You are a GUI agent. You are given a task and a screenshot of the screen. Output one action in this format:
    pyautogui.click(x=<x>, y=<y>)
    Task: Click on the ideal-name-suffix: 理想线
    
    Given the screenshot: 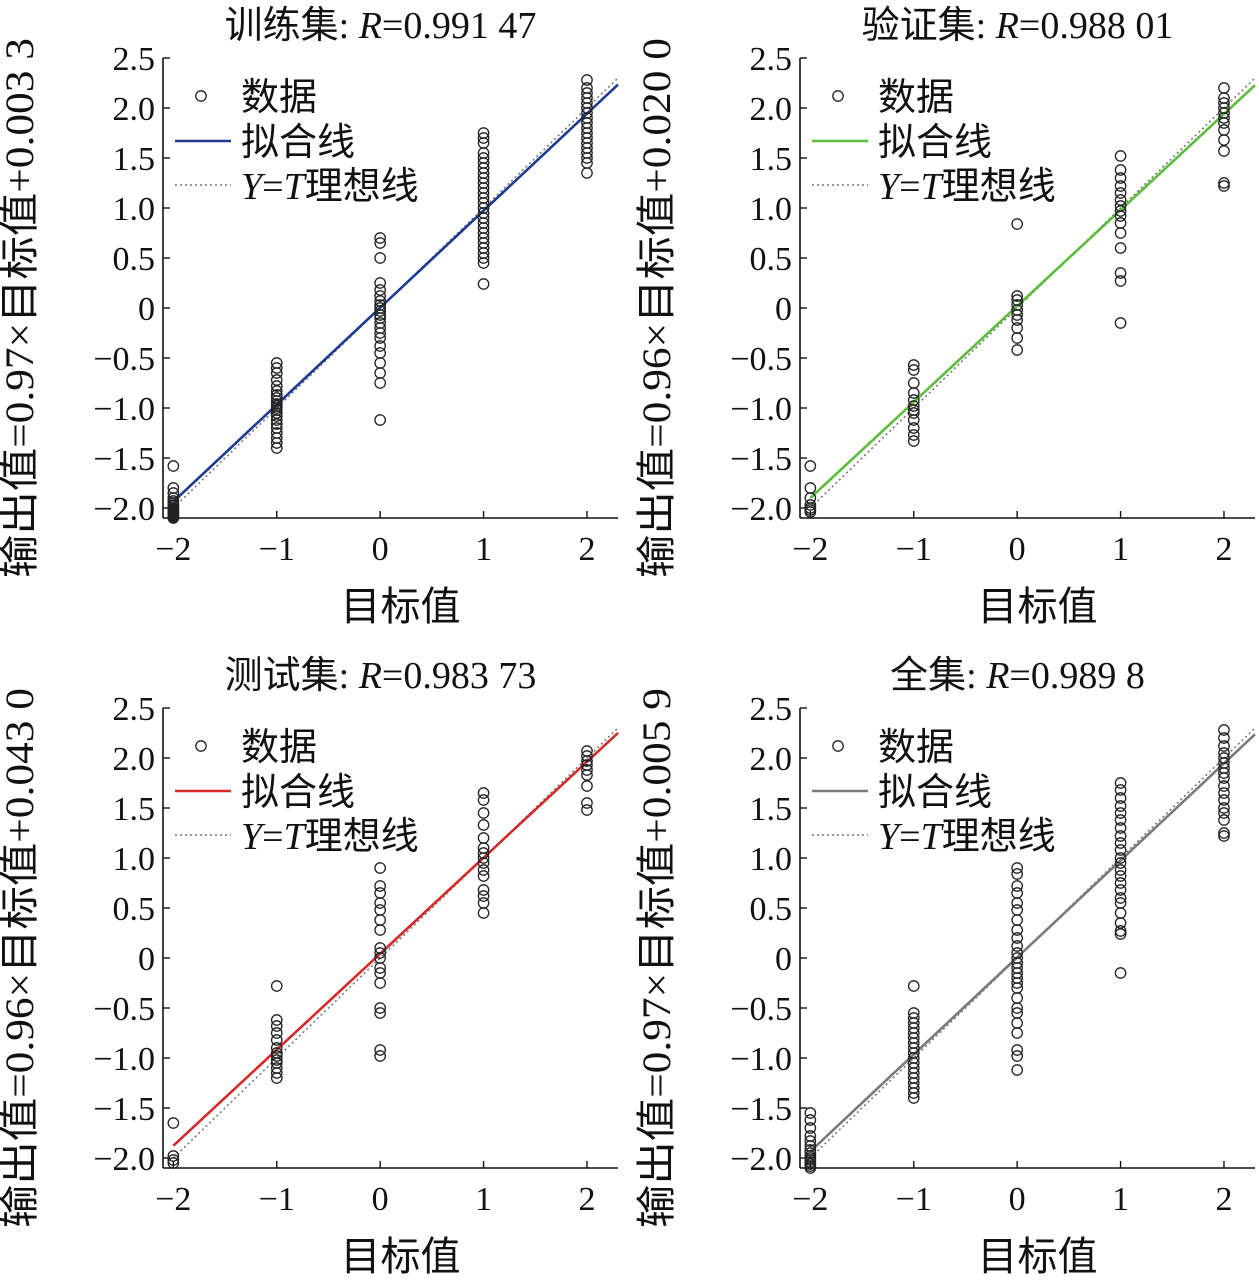 What is the action you would take?
    pyautogui.click(x=999, y=837)
    